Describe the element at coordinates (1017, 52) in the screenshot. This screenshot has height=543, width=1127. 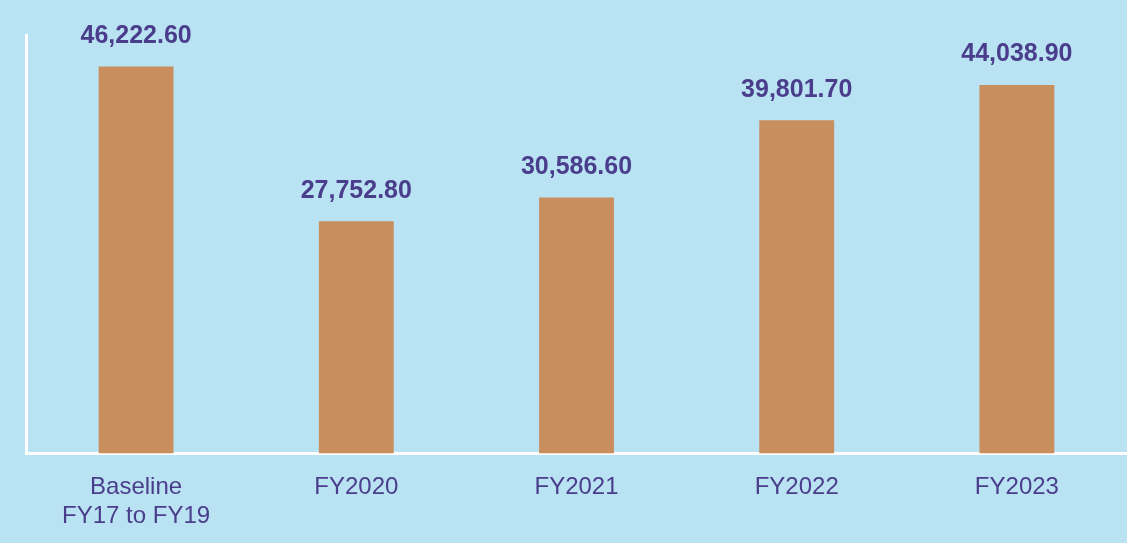
I see `data-label: 44,038.90` at that location.